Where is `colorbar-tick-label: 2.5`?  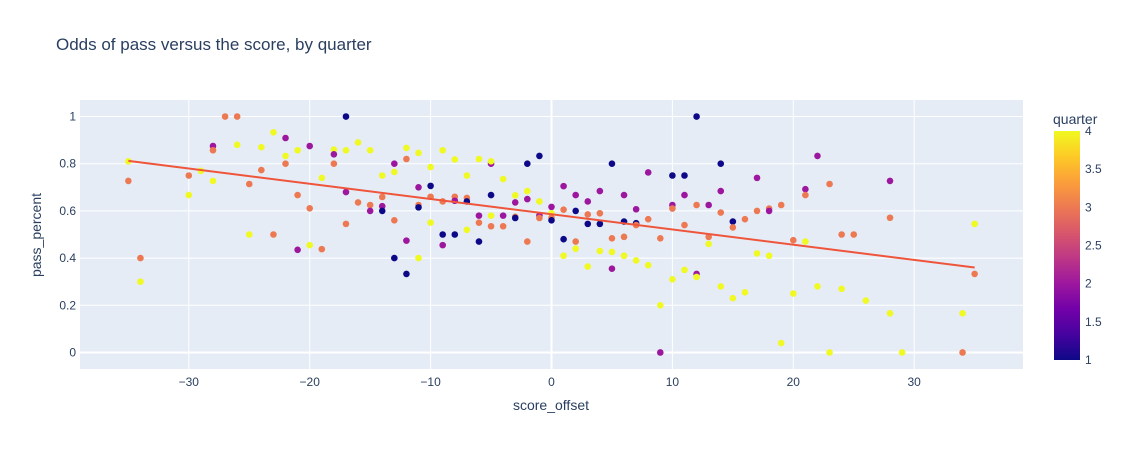
colorbar-tick-label: 2.5 is located at coordinates (1093, 246).